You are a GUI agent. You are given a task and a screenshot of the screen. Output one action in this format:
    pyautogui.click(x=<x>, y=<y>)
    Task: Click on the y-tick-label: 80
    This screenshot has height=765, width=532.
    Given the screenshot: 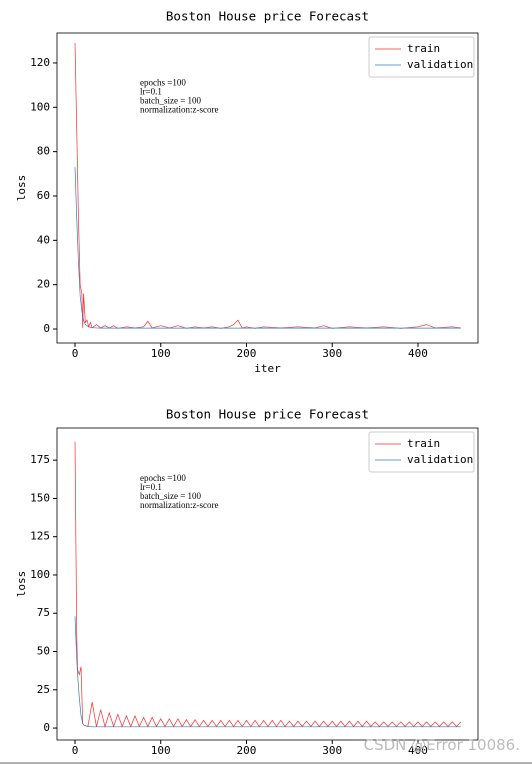 What is the action you would take?
    pyautogui.click(x=43, y=151)
    